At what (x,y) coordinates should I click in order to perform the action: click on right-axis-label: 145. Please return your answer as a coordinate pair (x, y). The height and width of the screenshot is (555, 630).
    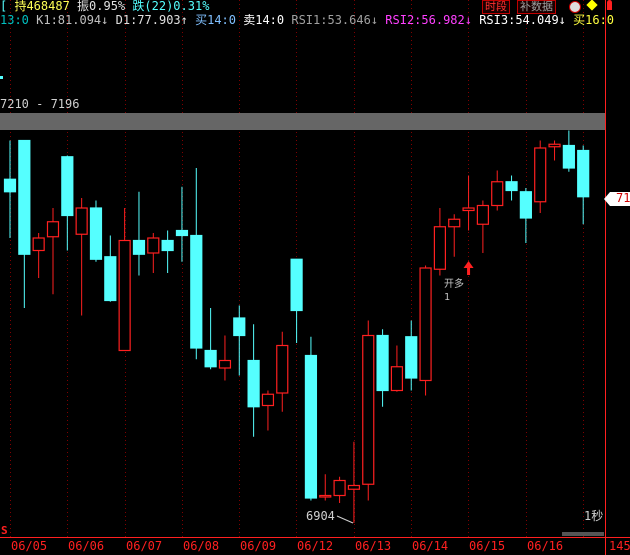
    Looking at the image, I should click on (619, 546).